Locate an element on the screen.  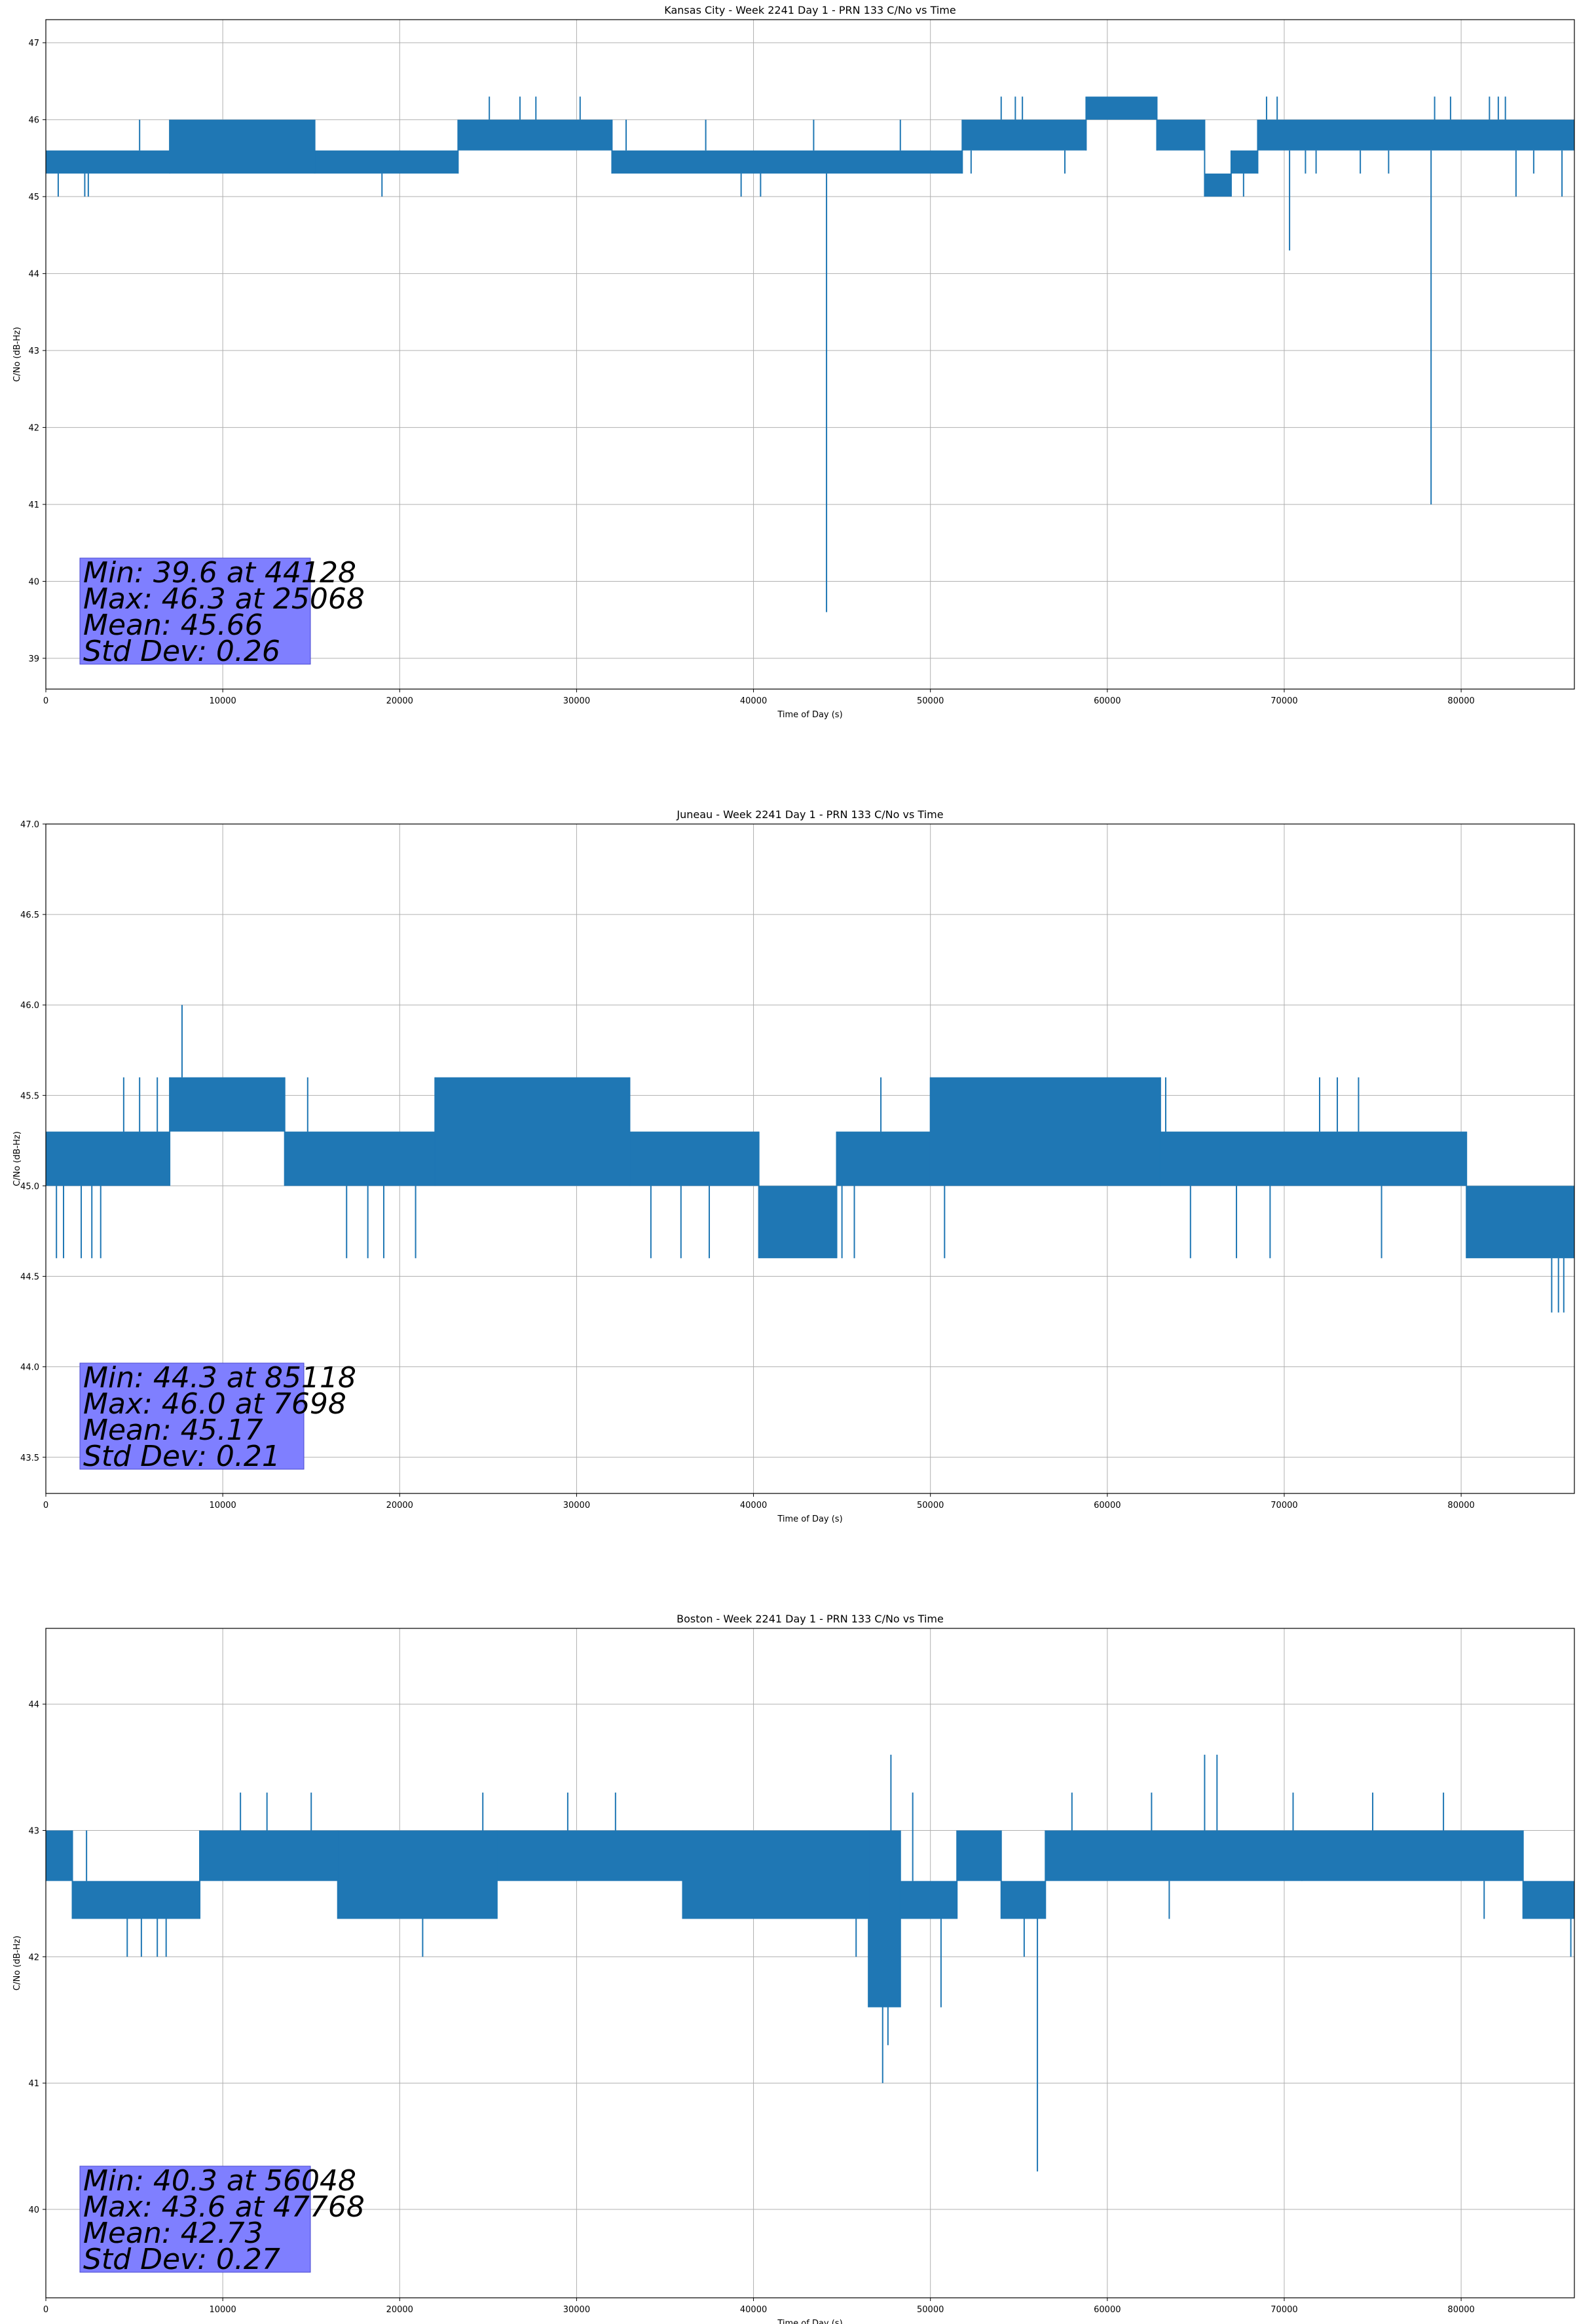
stats-line: Mean: 45.17 is located at coordinates (173, 1430).